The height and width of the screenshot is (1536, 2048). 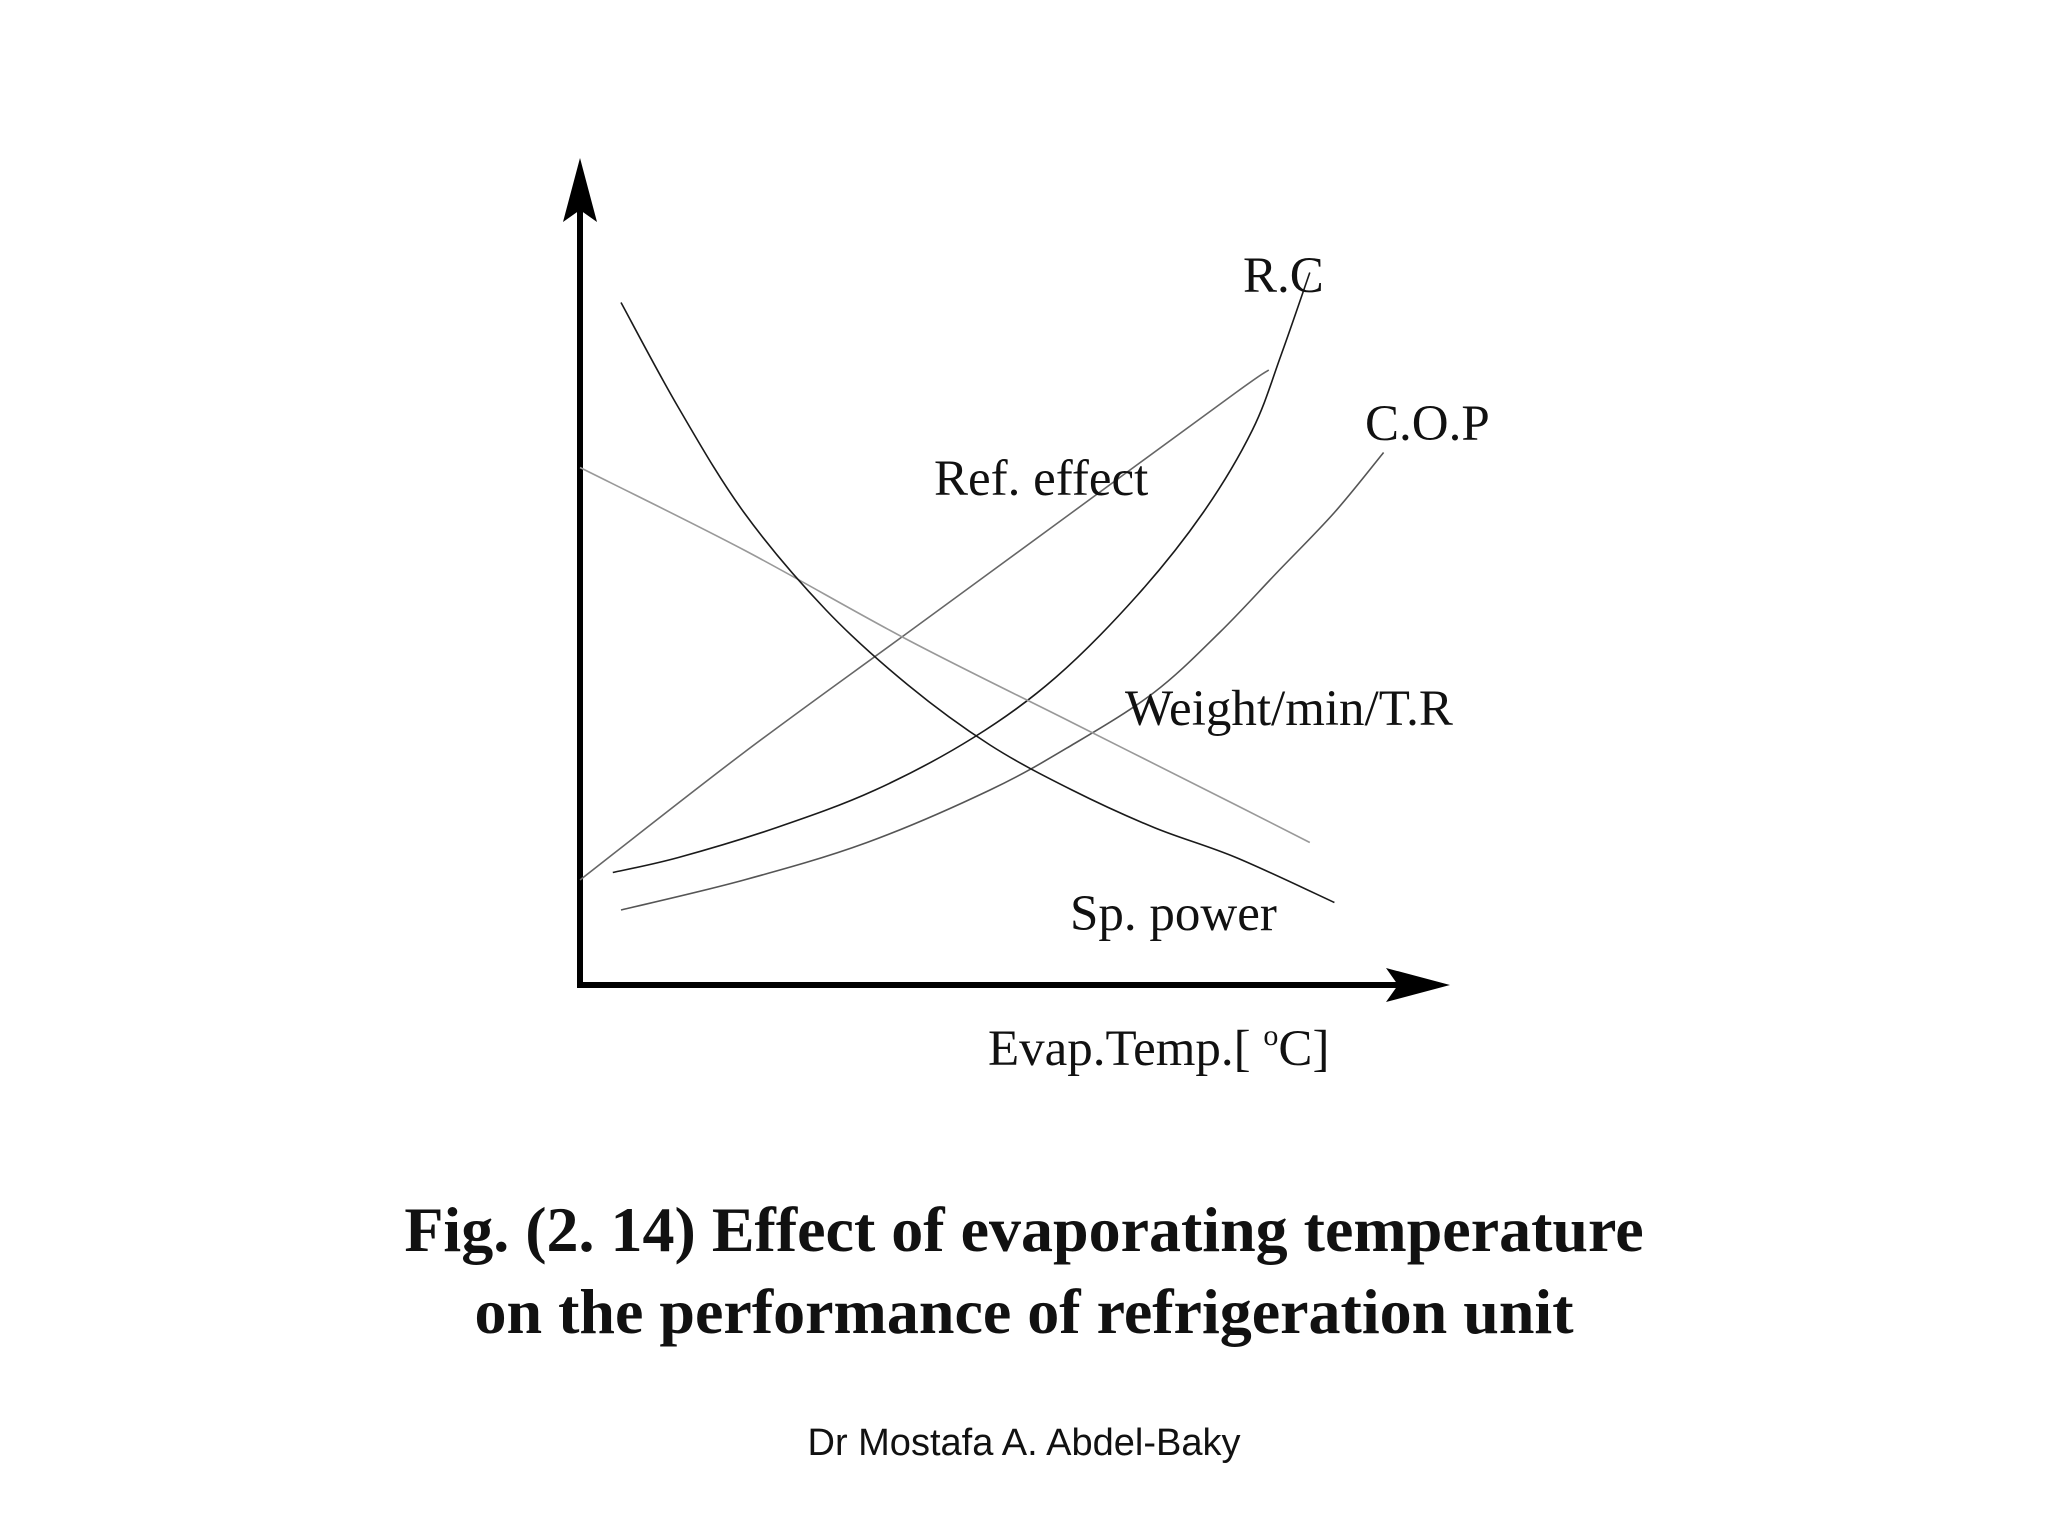 I want to click on y-axis-arrow-icon, so click(x=580, y=190).